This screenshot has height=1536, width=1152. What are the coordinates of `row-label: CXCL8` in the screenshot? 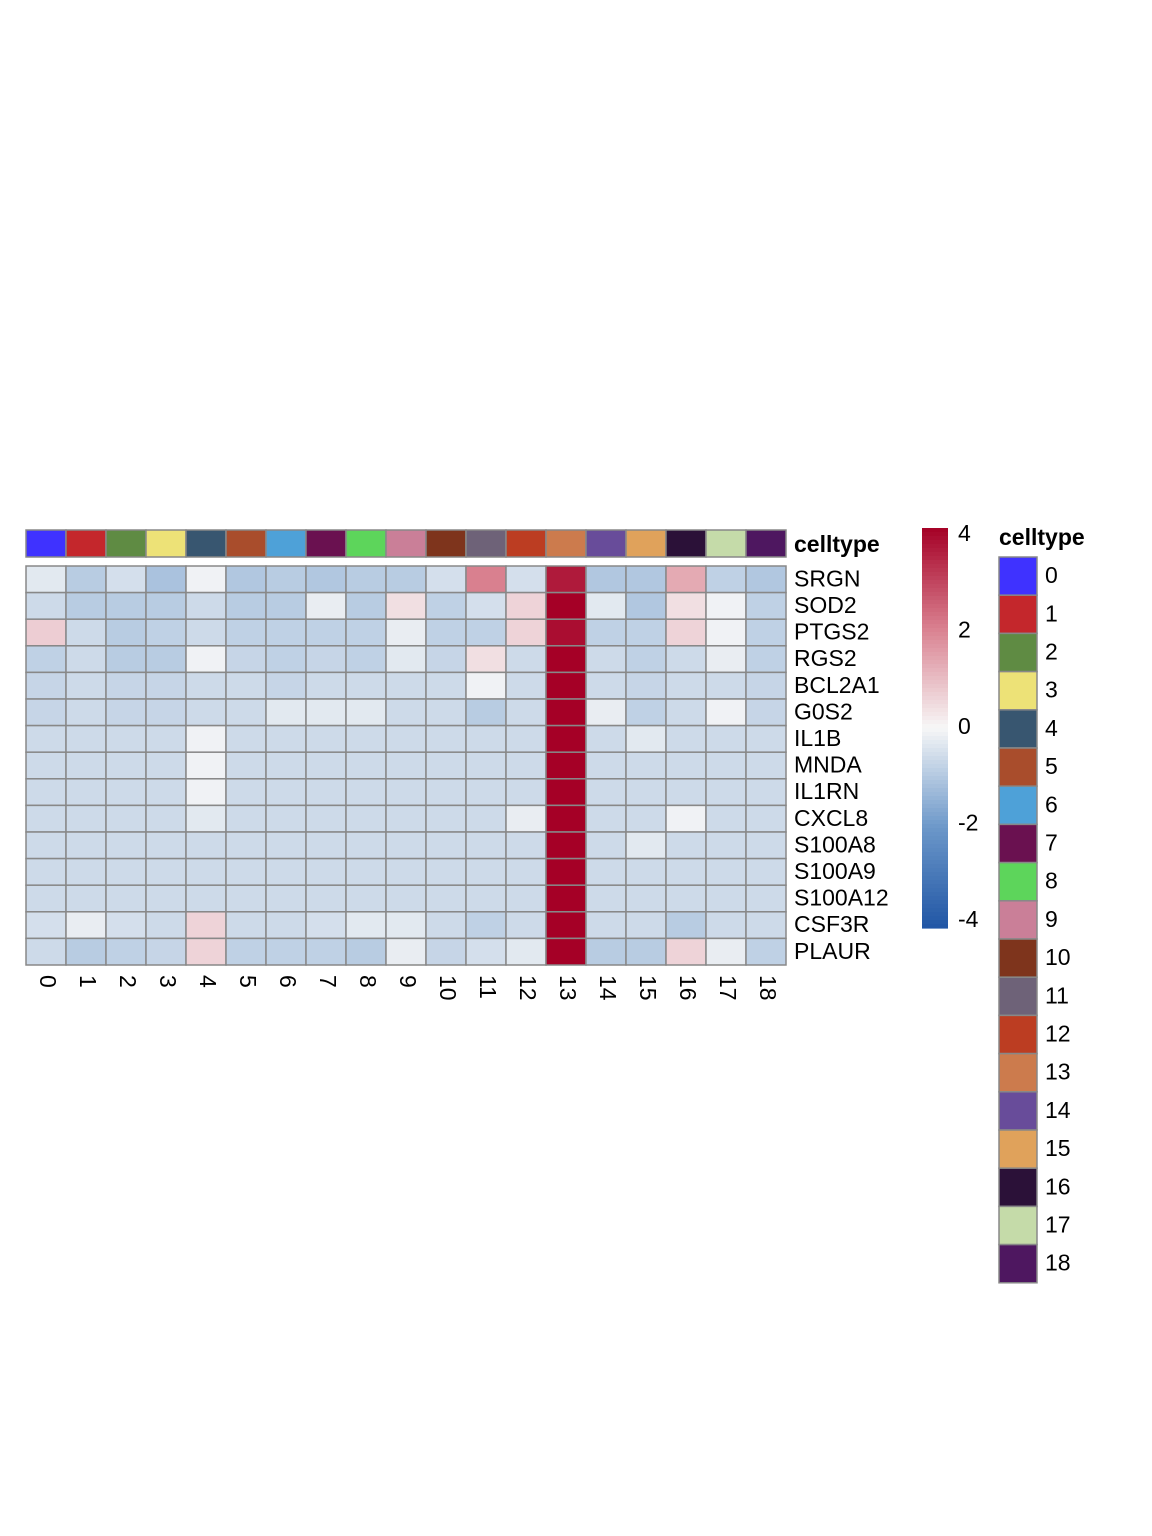 It's located at (831, 818).